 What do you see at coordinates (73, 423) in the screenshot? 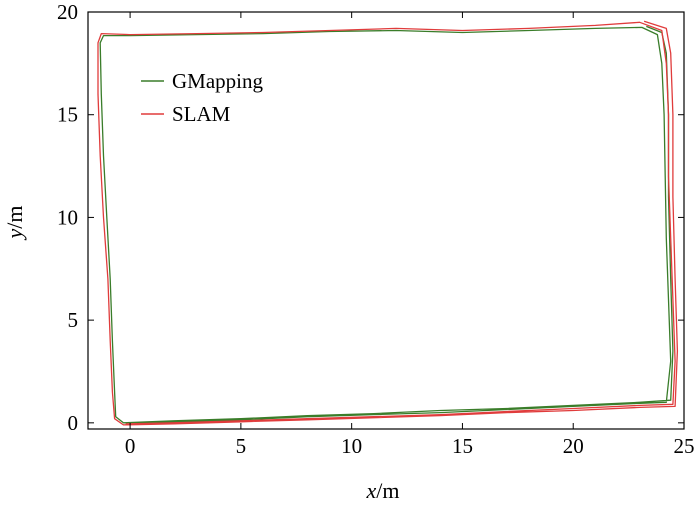
I see `y-tick-label: 0` at bounding box center [73, 423].